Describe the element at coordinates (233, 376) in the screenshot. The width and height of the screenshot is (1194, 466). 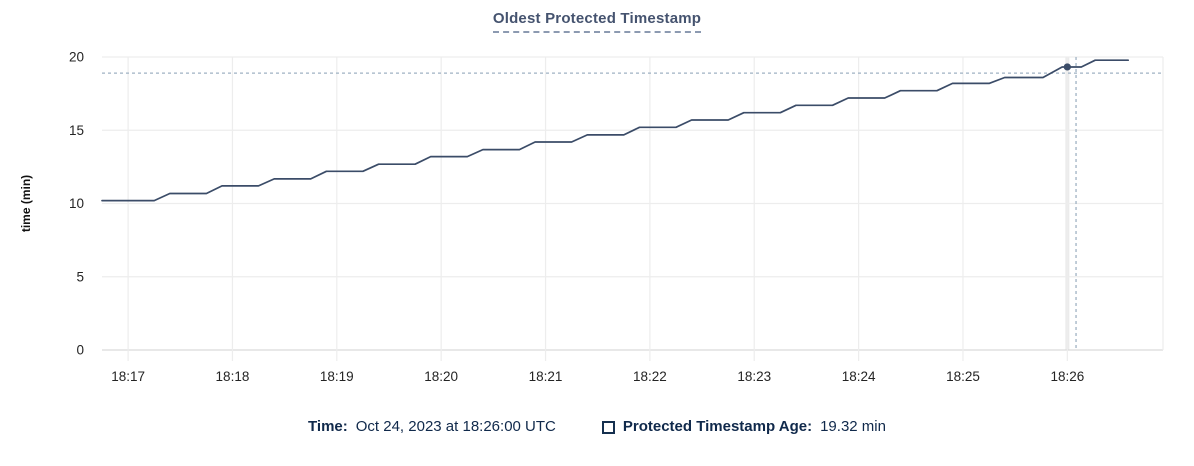
I see `svg-text: 18:18` at that location.